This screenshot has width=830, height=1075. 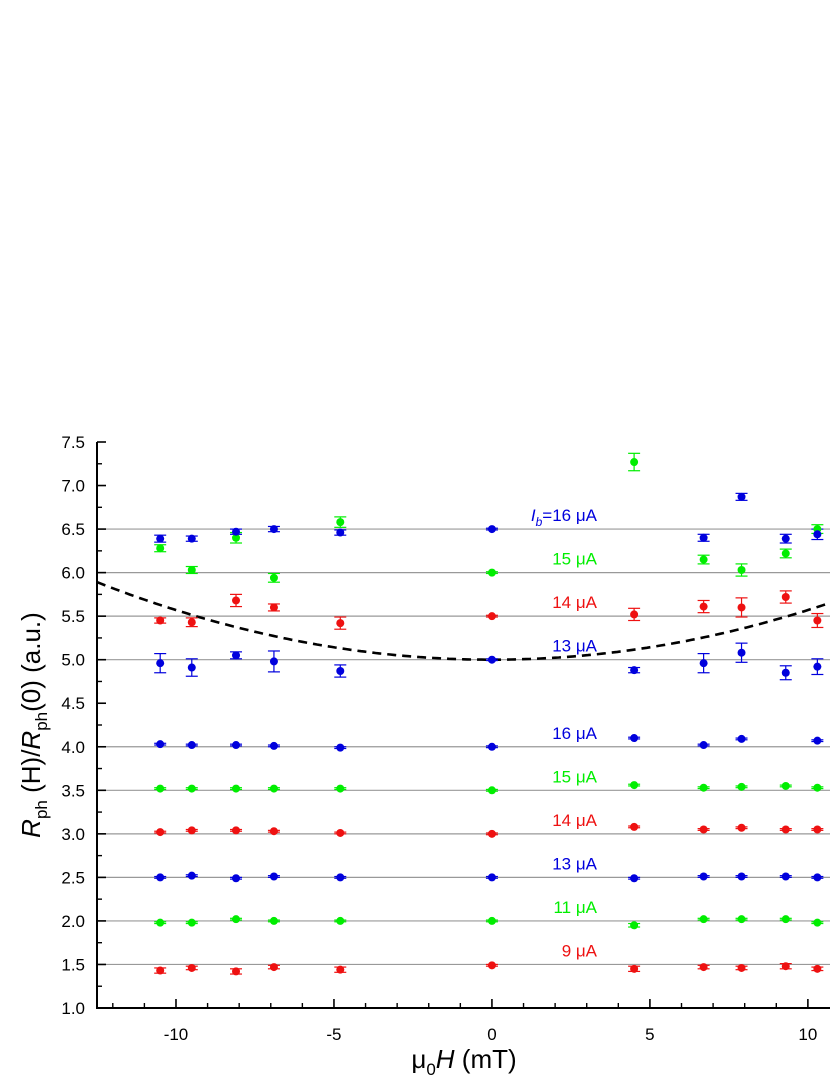 What do you see at coordinates (73, 616) in the screenshot?
I see `y-tick-label: 5.5` at bounding box center [73, 616].